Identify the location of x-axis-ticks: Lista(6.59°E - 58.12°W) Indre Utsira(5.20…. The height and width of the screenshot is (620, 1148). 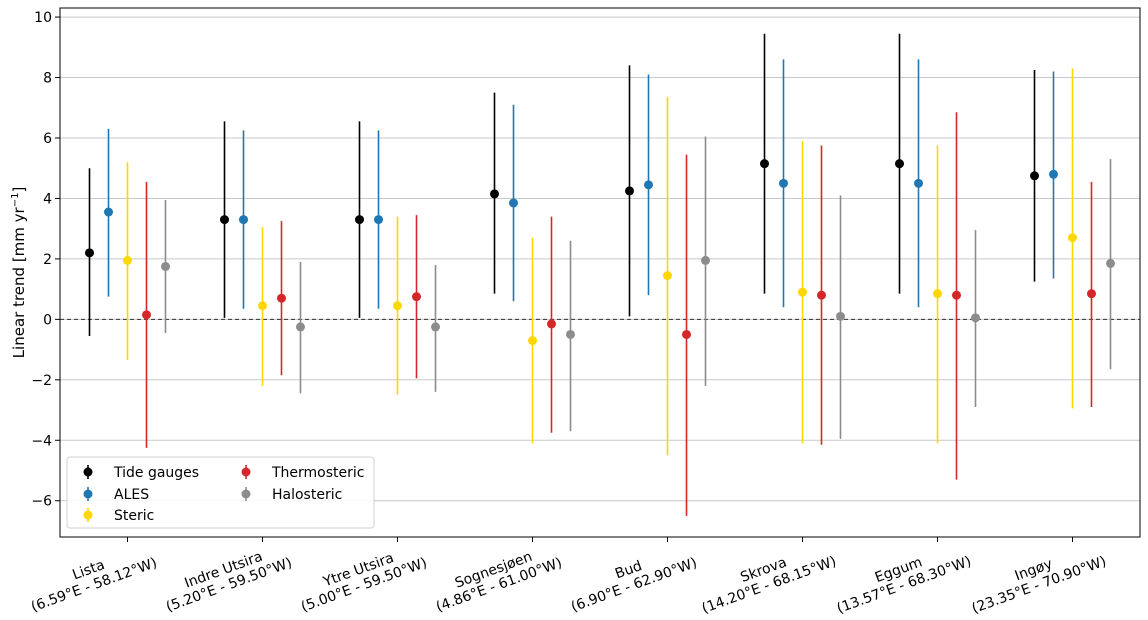
(566, 577).